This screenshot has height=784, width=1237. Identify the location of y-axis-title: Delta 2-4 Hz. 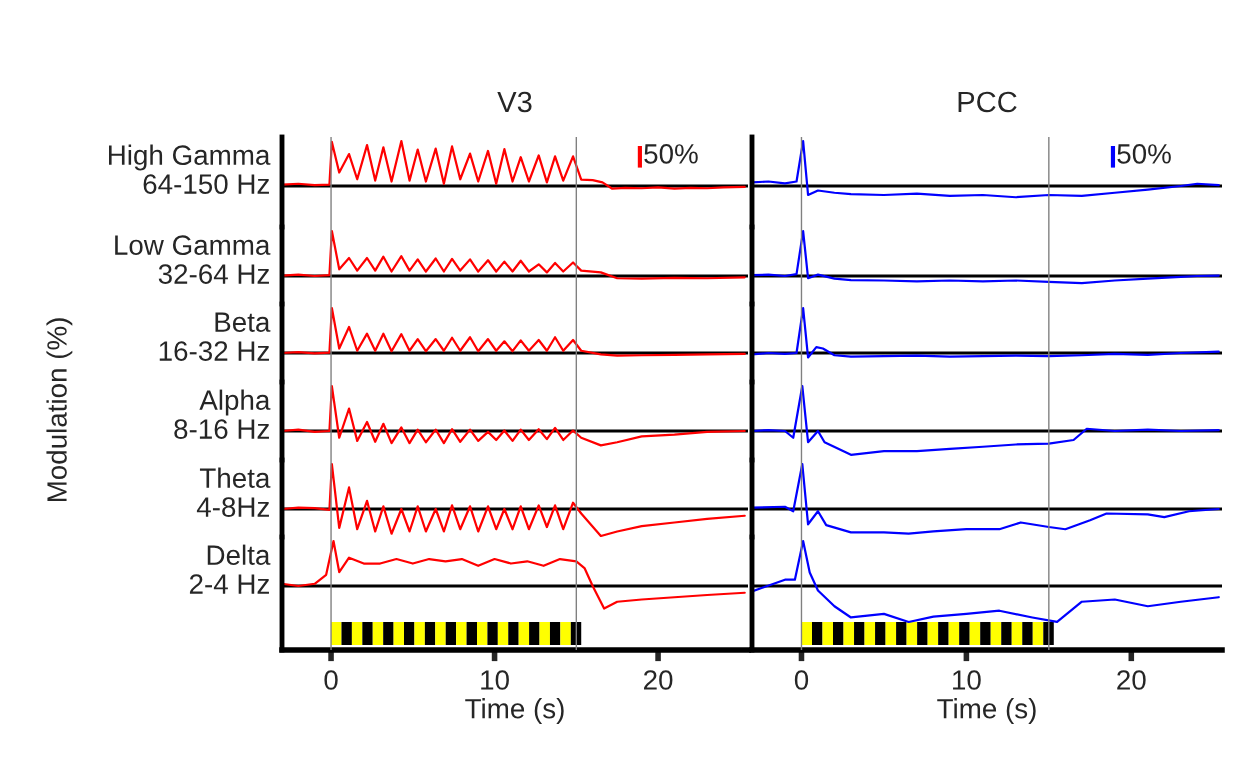
(230, 569).